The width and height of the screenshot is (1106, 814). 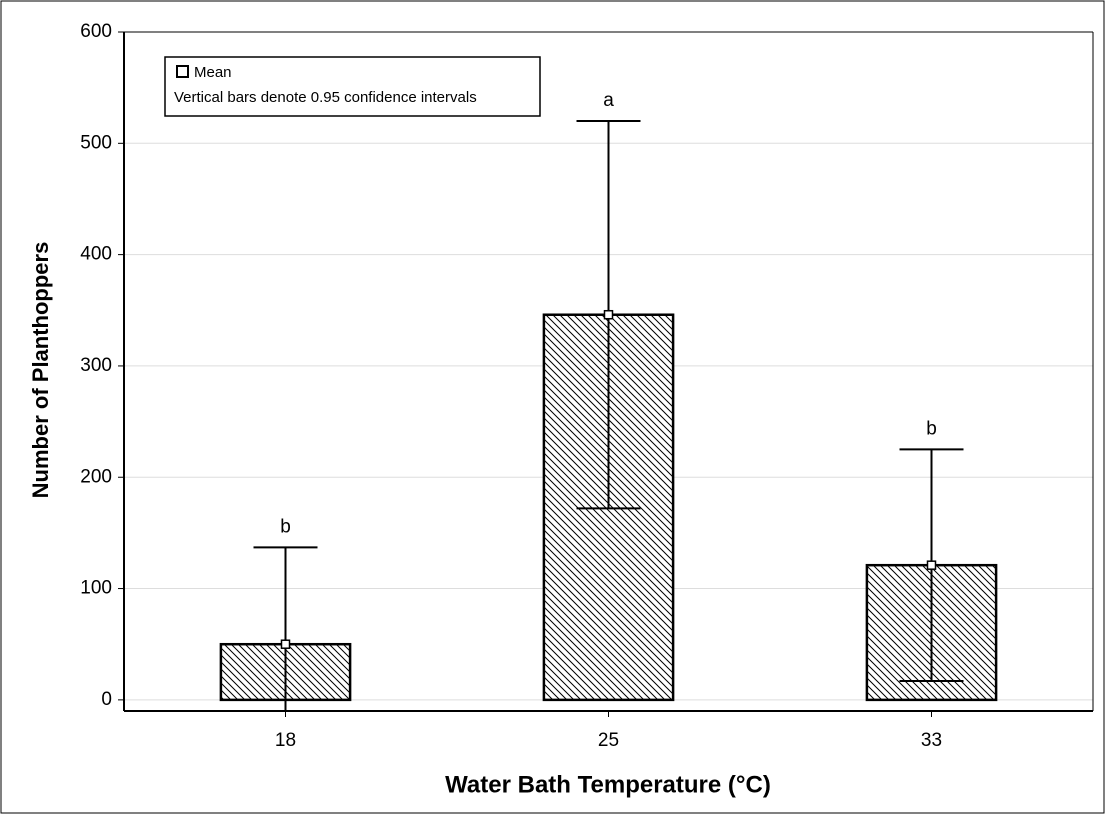 I want to click on y-tick-label: 300, so click(x=96, y=365).